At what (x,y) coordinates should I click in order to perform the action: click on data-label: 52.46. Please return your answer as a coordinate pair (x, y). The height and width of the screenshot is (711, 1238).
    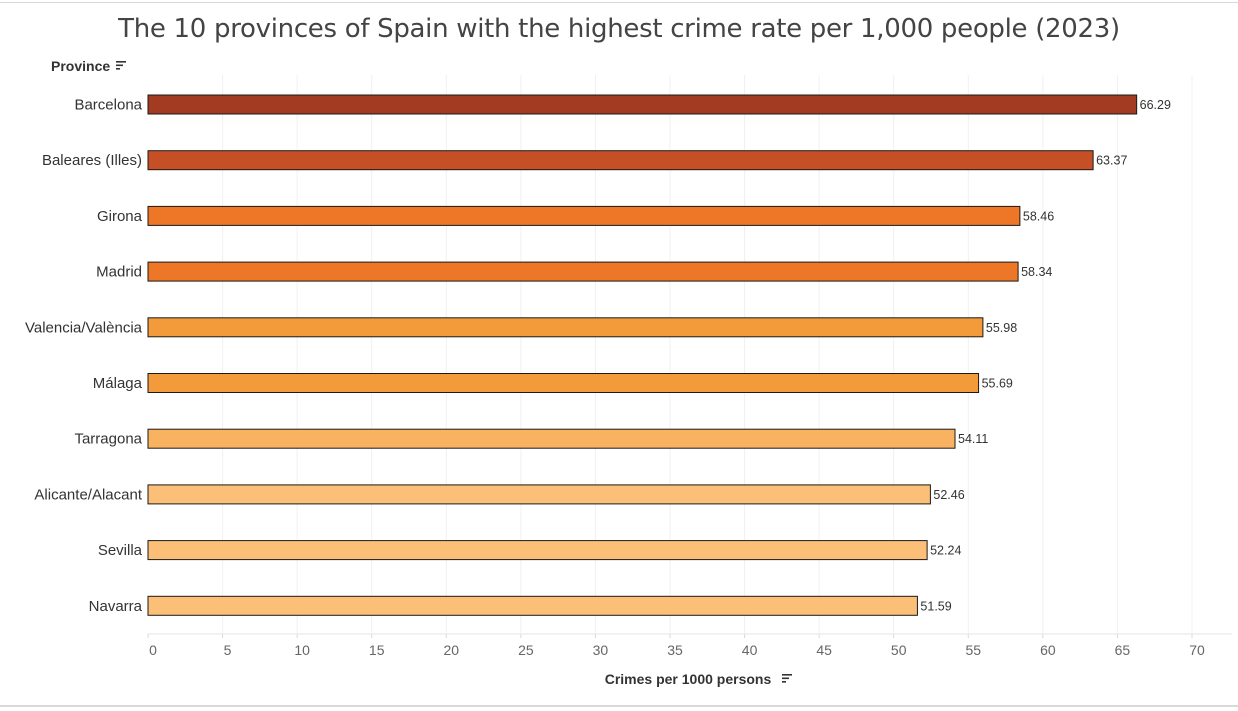
    Looking at the image, I should click on (948, 495).